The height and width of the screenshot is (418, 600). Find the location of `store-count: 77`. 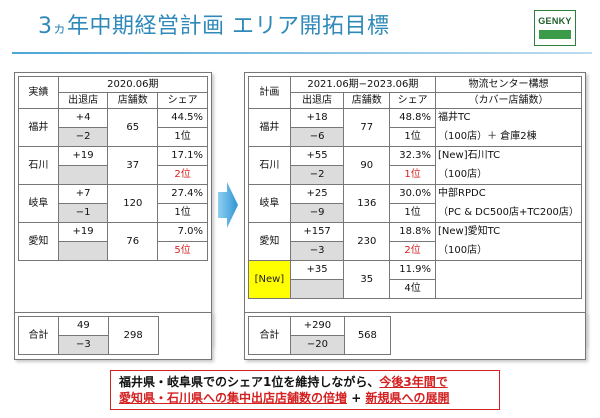

store-count: 77 is located at coordinates (367, 127).